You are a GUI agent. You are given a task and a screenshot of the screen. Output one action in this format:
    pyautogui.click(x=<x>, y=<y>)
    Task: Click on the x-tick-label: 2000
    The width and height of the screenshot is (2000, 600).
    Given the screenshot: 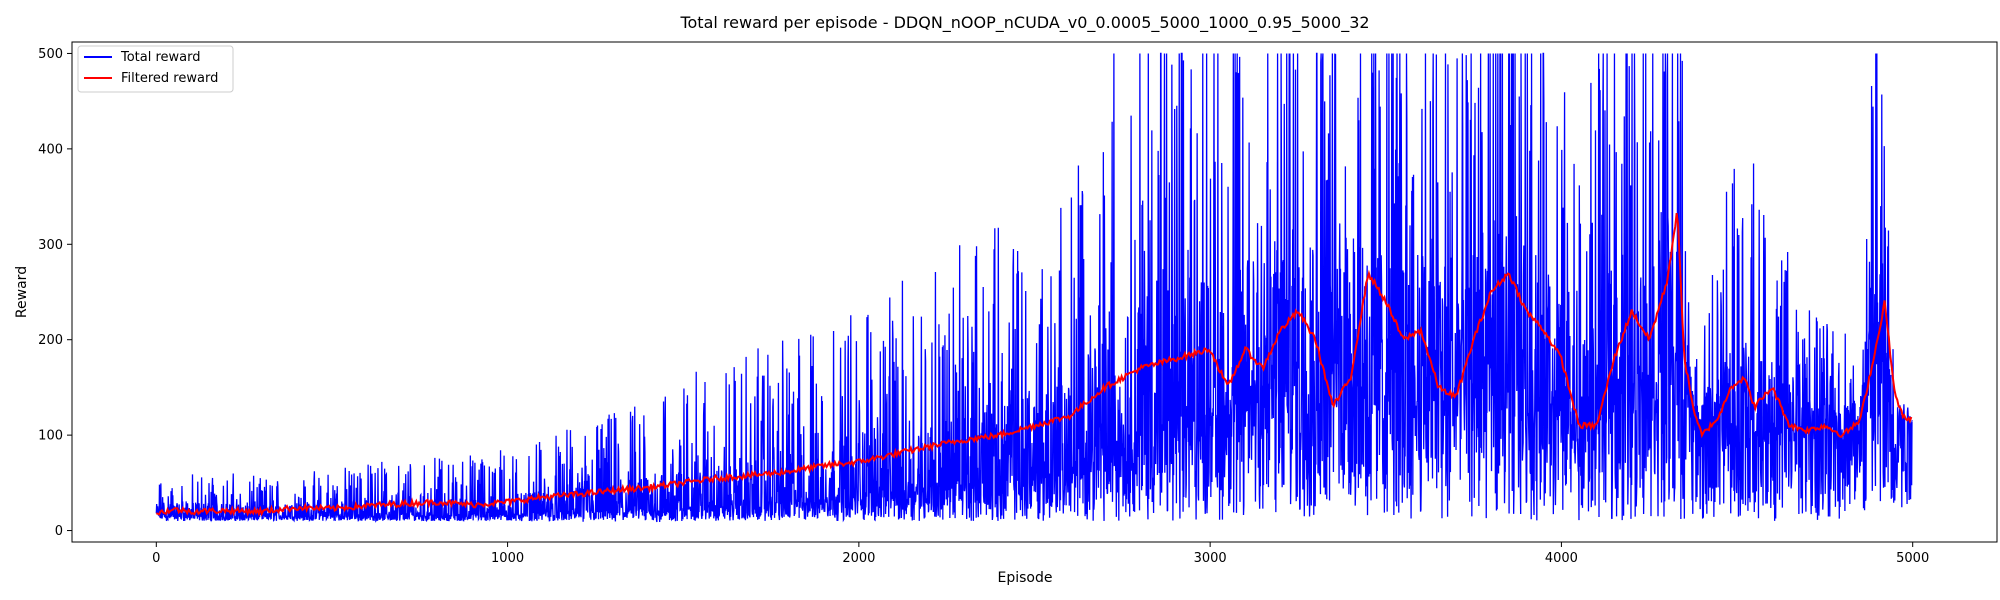 What is the action you would take?
    pyautogui.click(x=858, y=558)
    